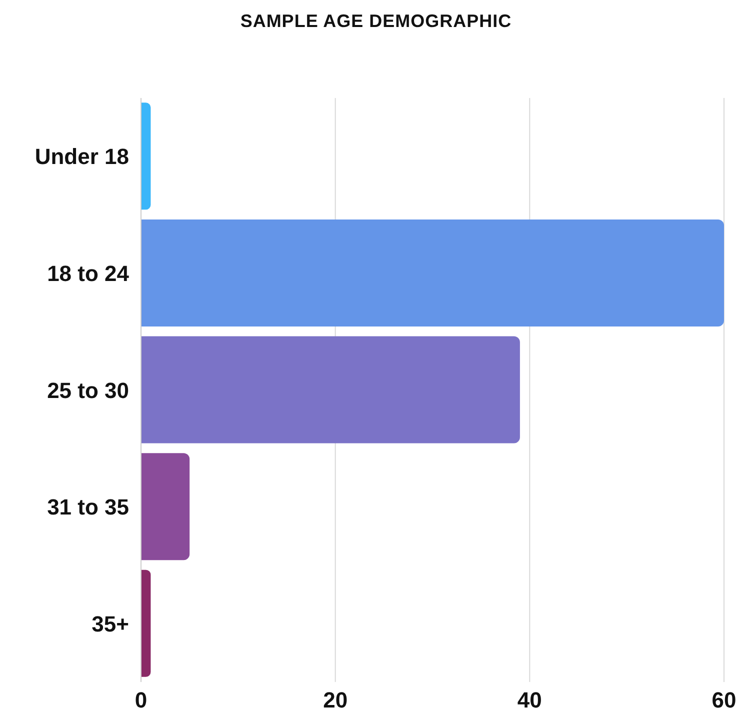 The image size is (752, 722). What do you see at coordinates (529, 700) in the screenshot?
I see `x-tick-label: 40` at bounding box center [529, 700].